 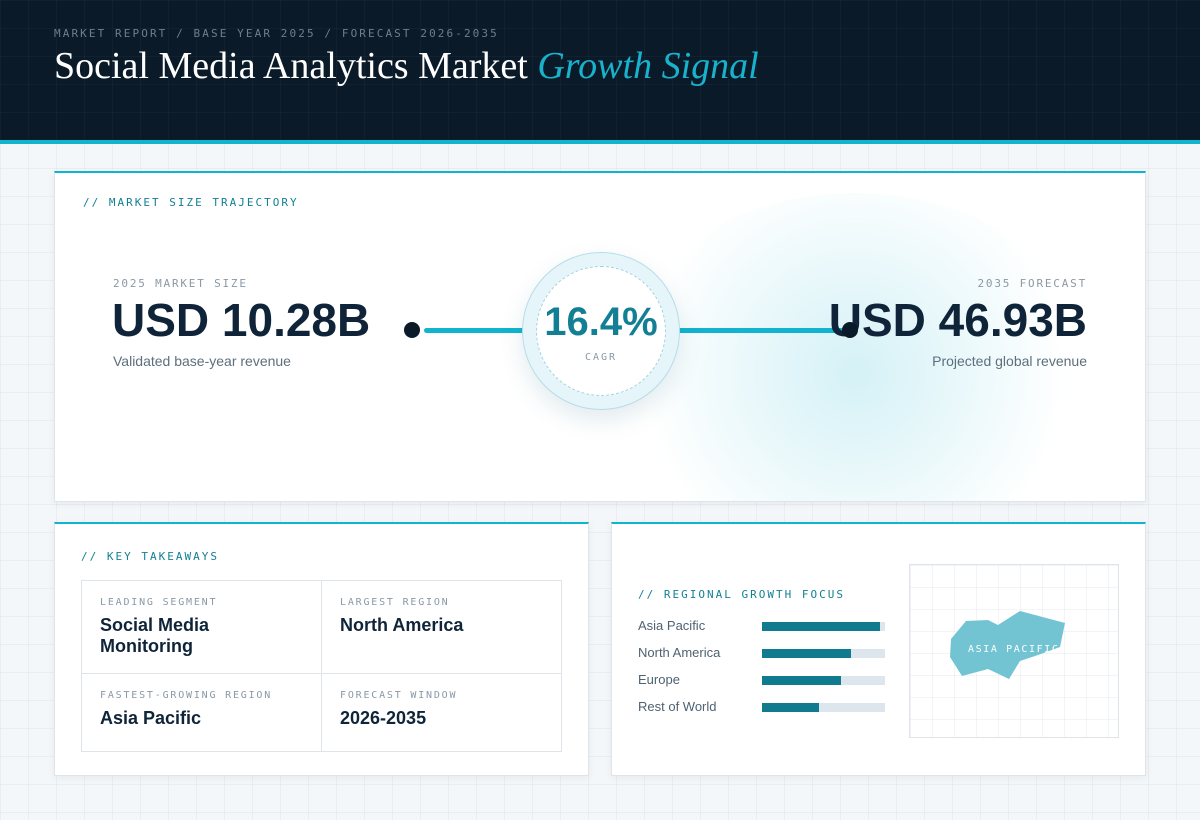 I want to click on region-bar-row: Europe, so click(x=763, y=680).